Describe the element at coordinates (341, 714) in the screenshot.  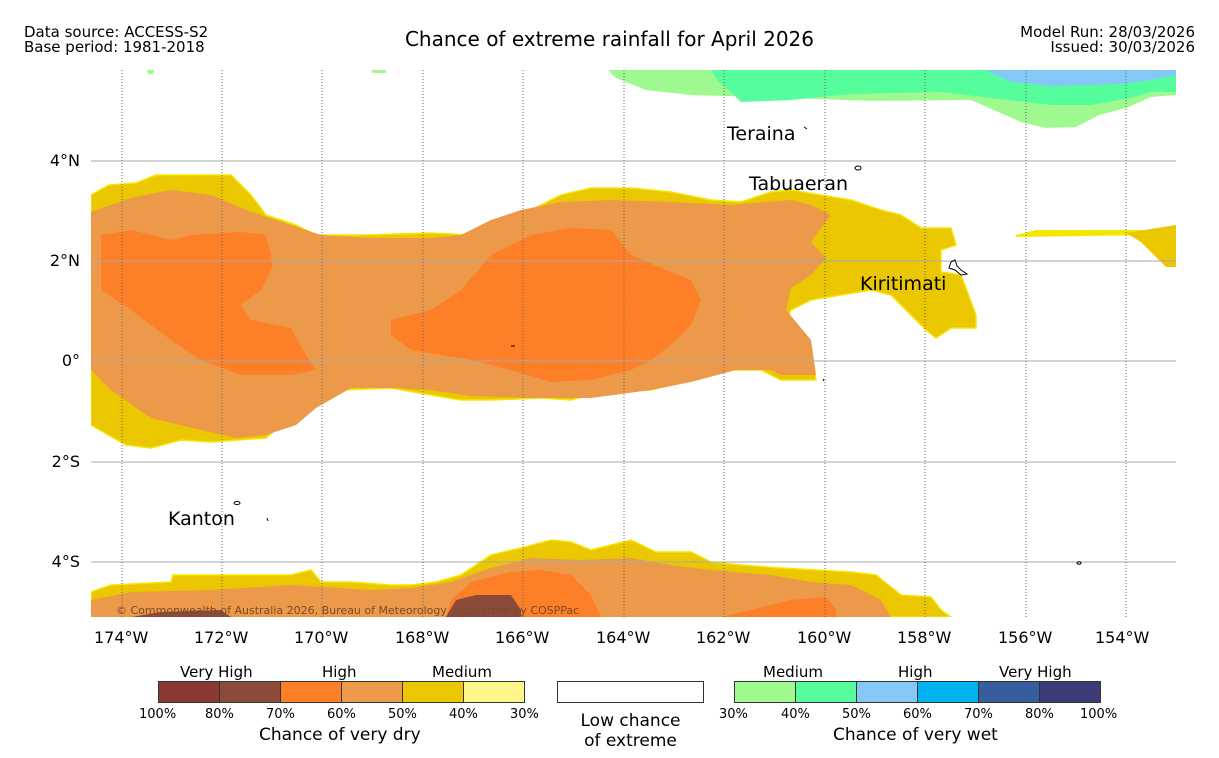
I see `dry-tick: 60%` at that location.